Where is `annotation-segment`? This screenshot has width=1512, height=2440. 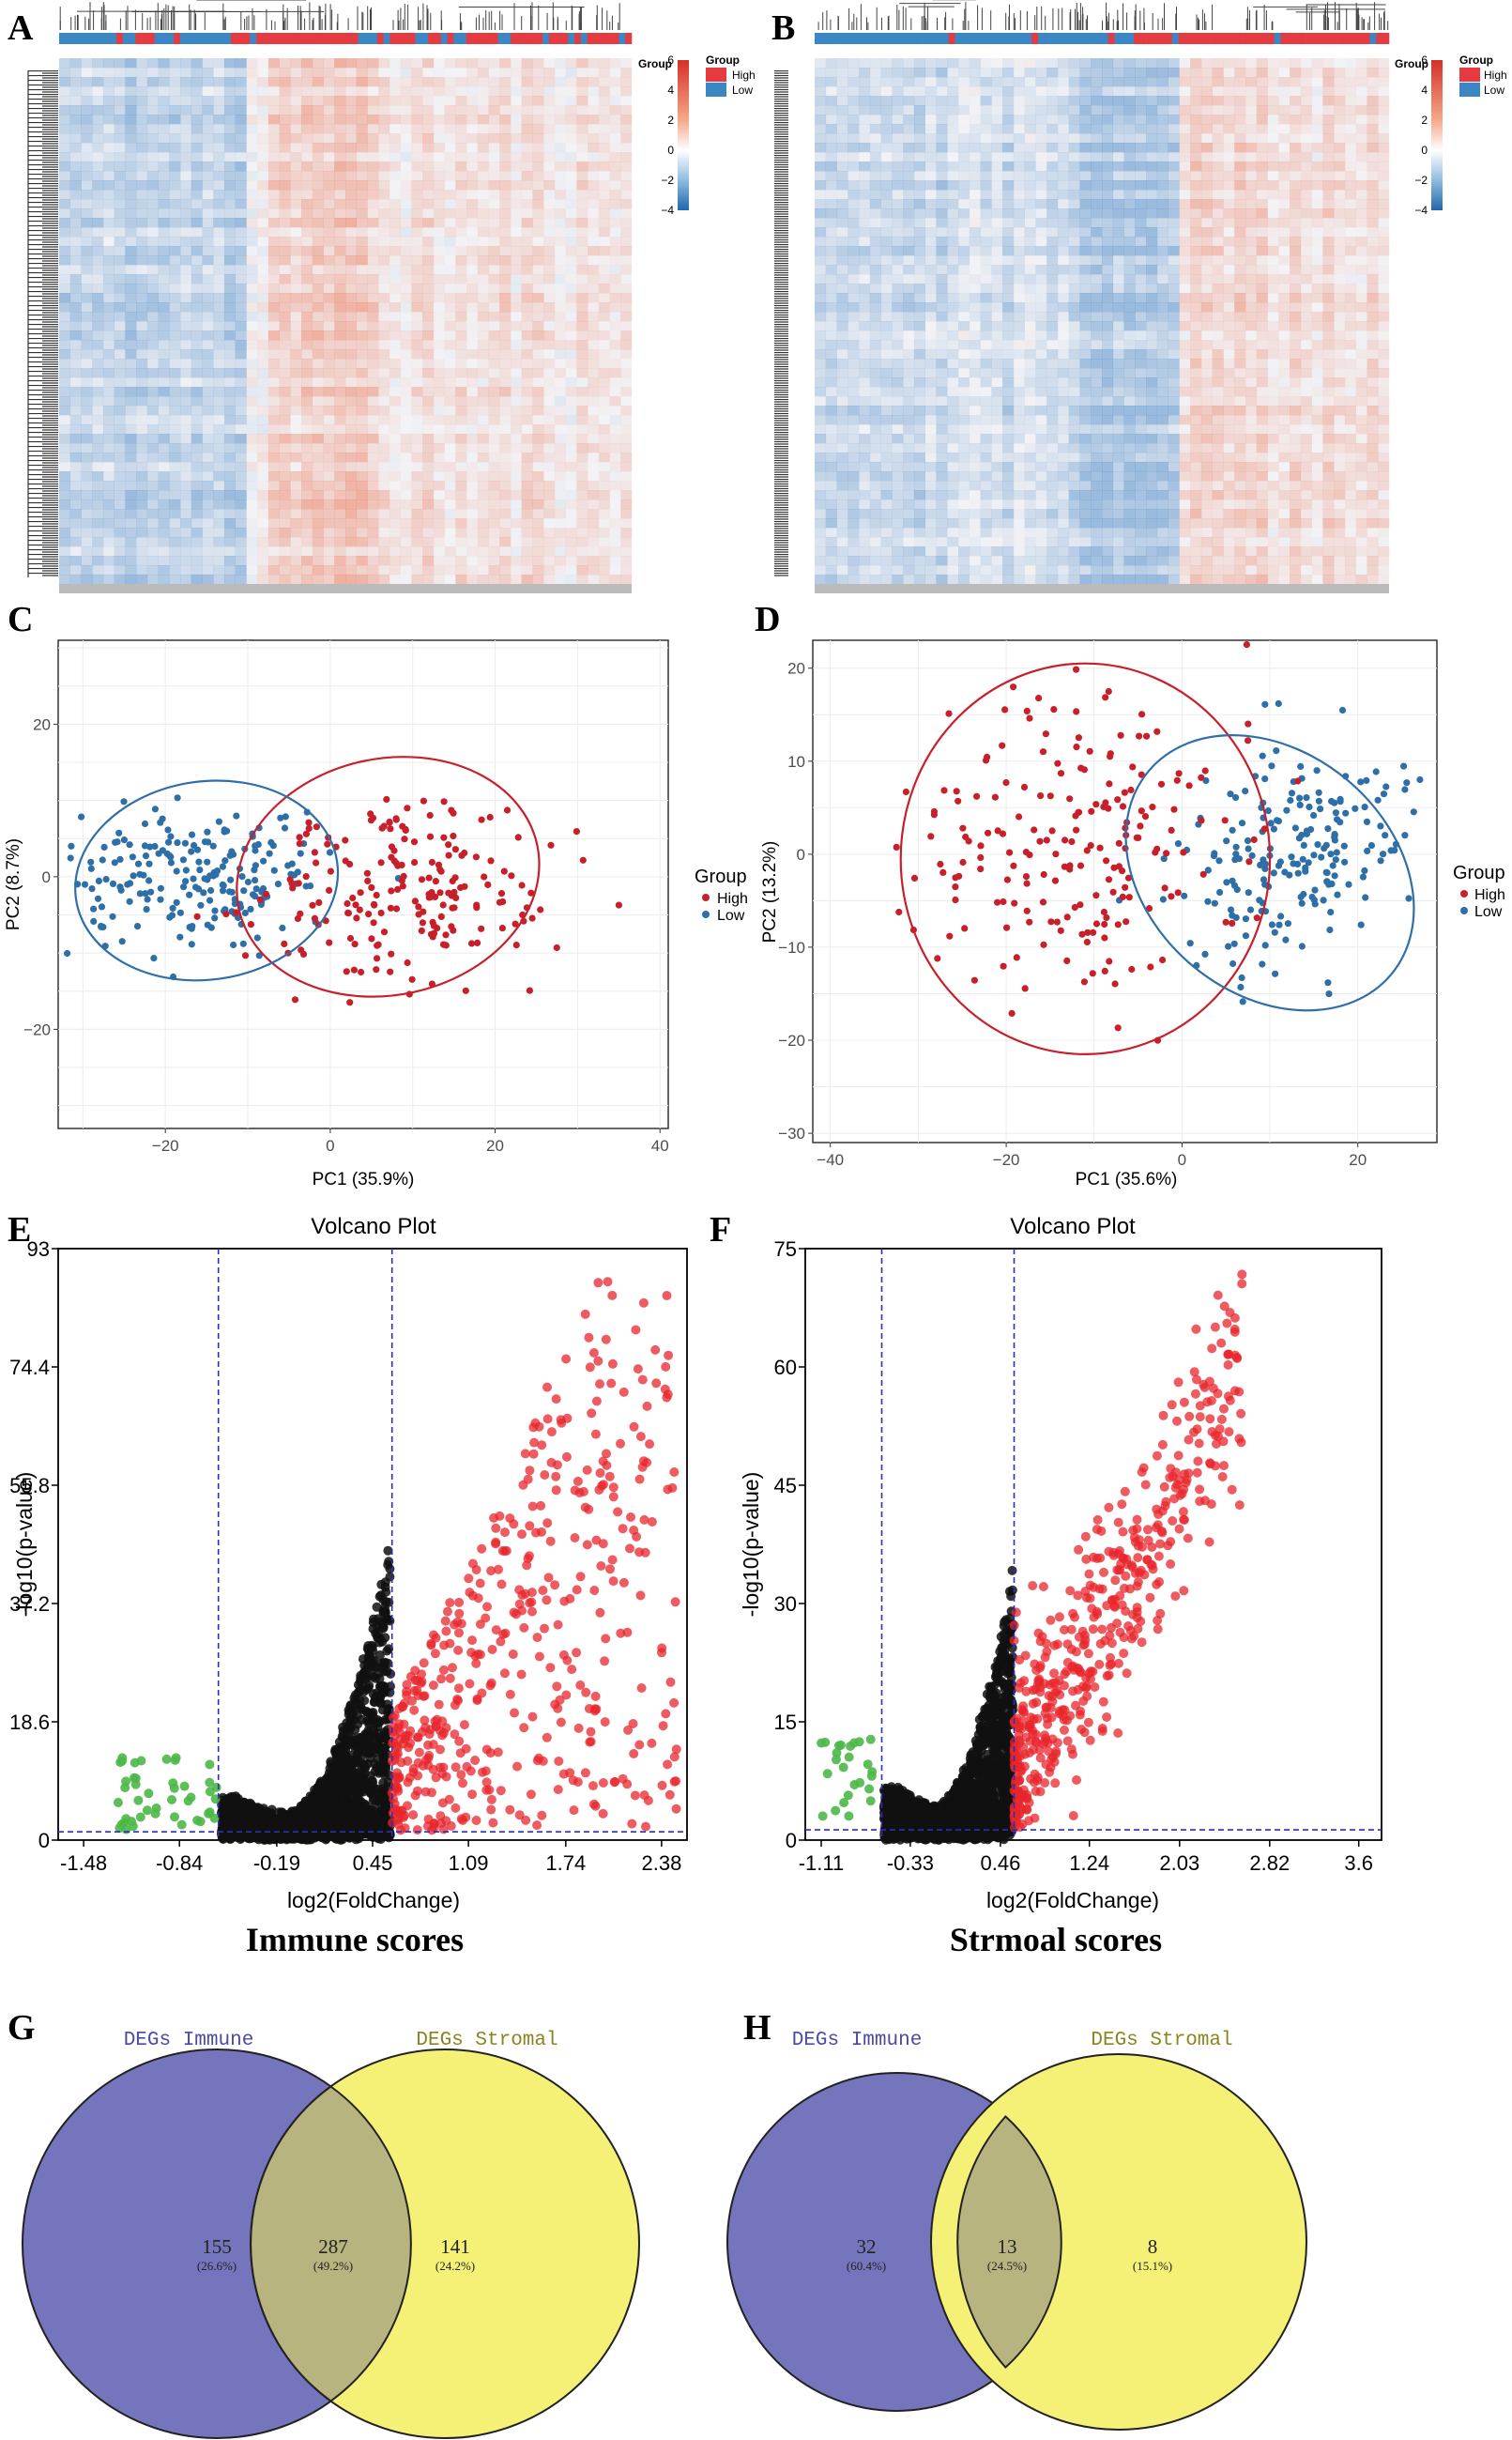
annotation-segment is located at coordinates (526, 38).